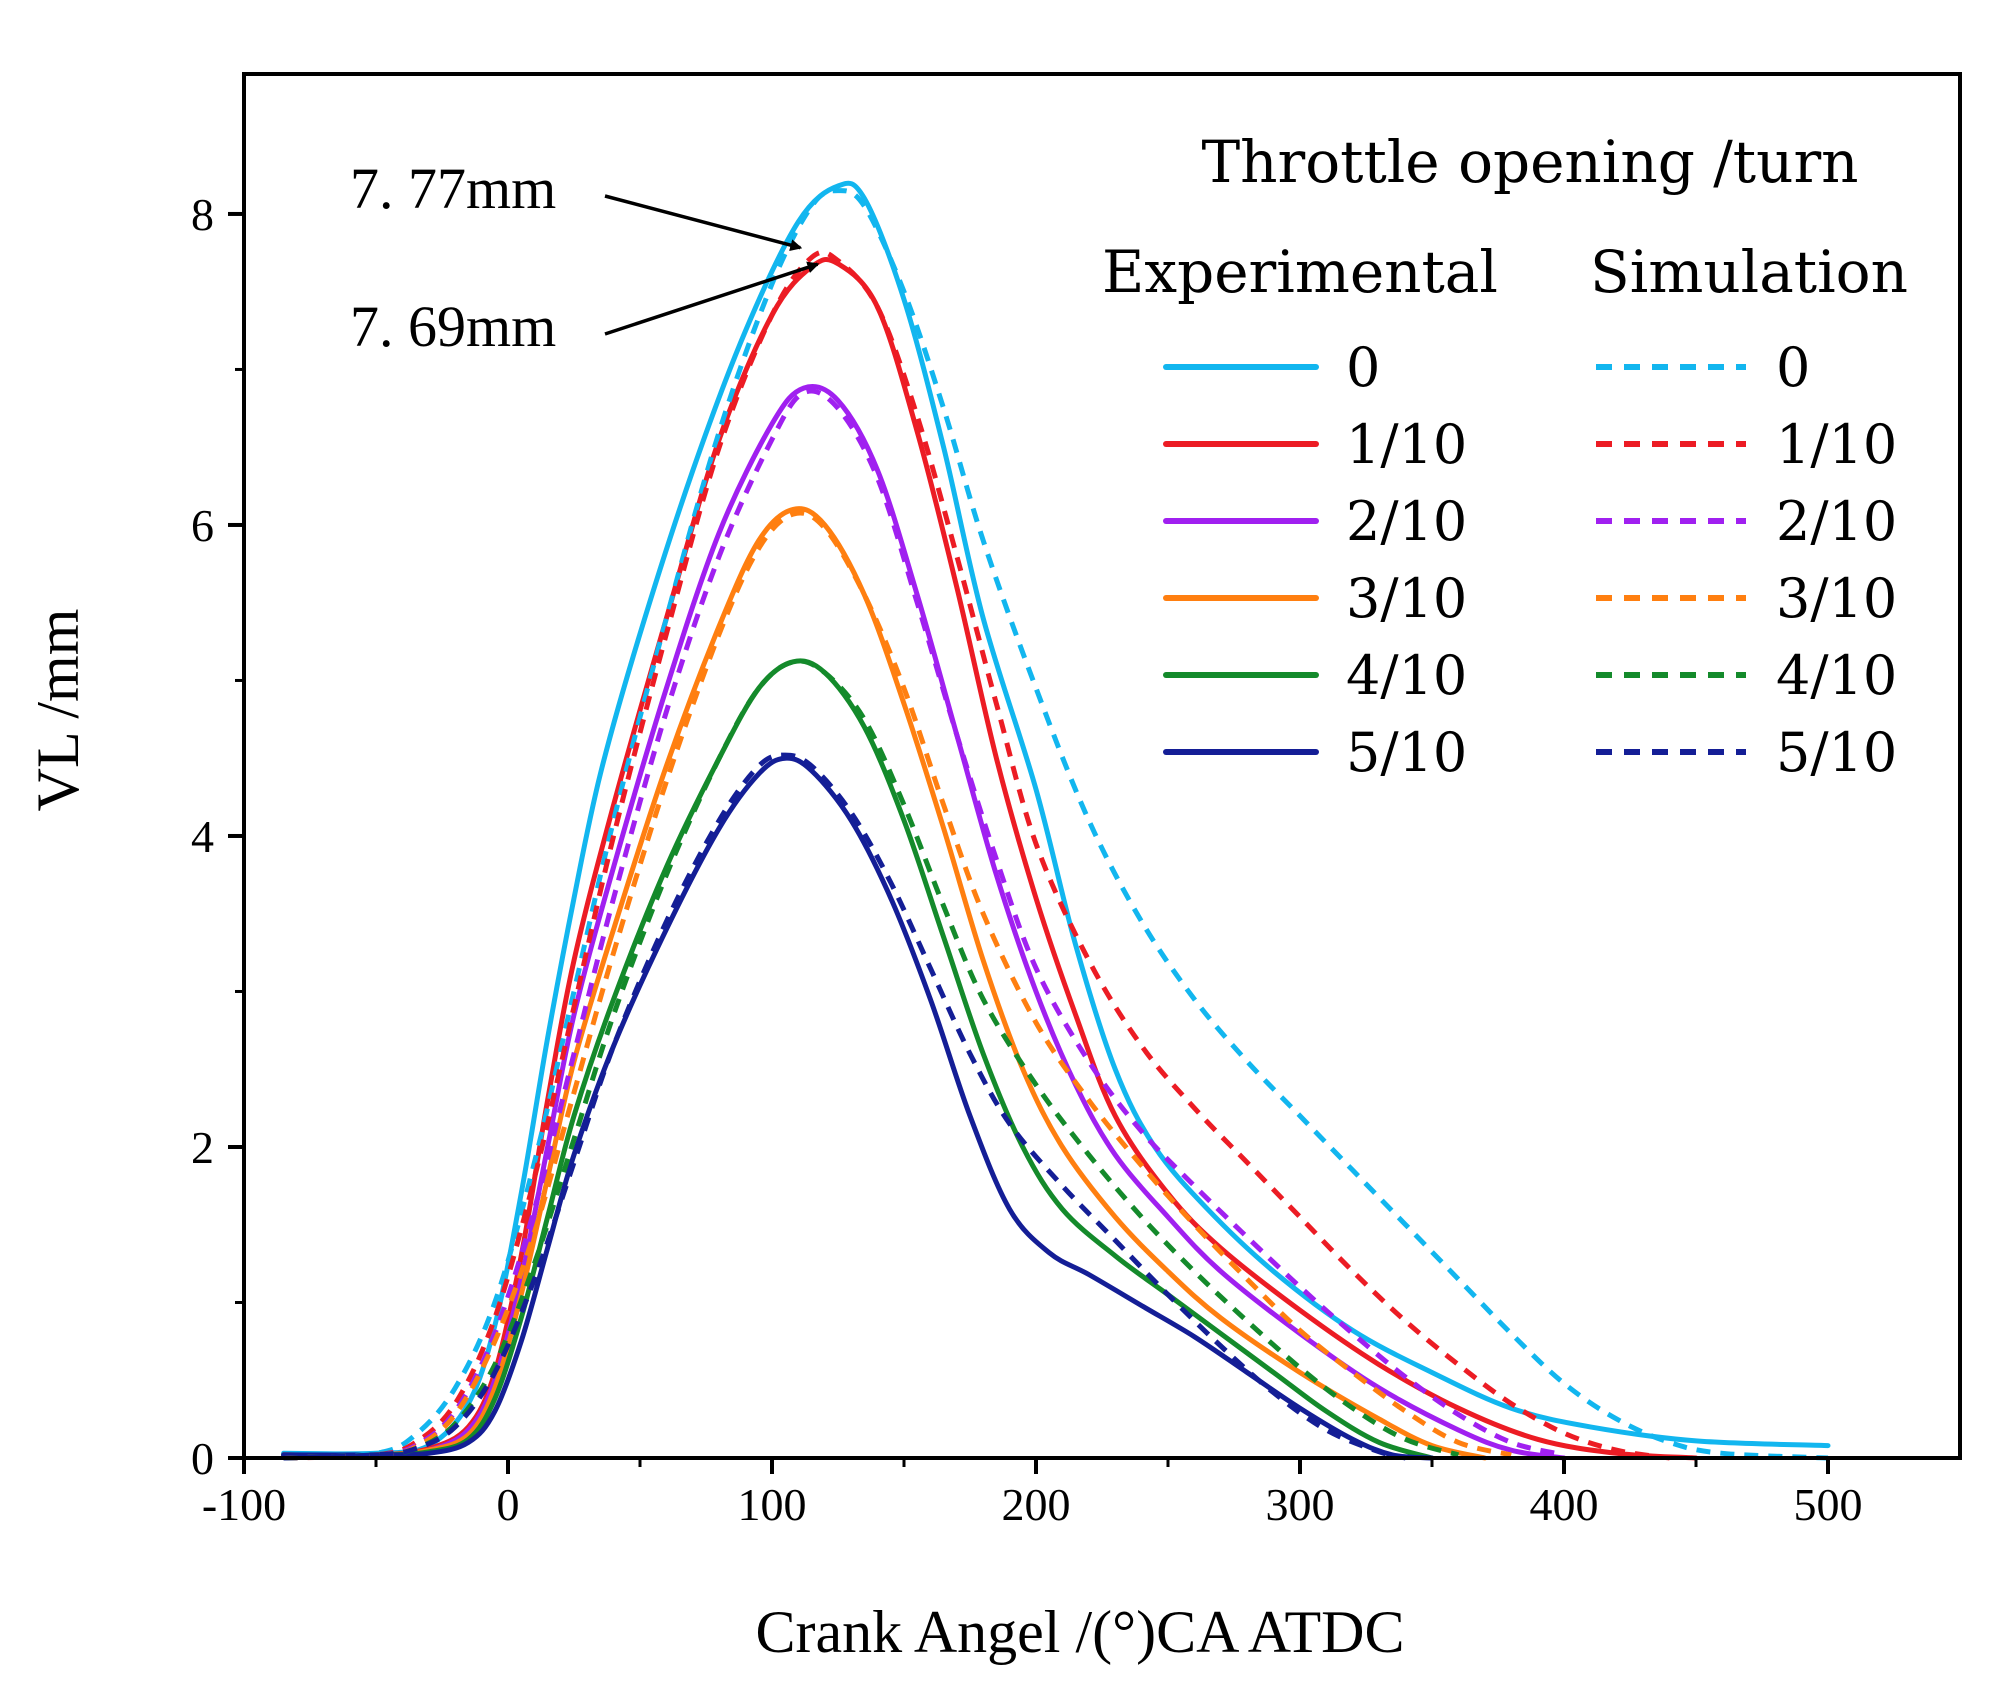  Describe the element at coordinates (1836, 752) in the screenshot. I see `legend-label-simulation: 5/10` at that location.